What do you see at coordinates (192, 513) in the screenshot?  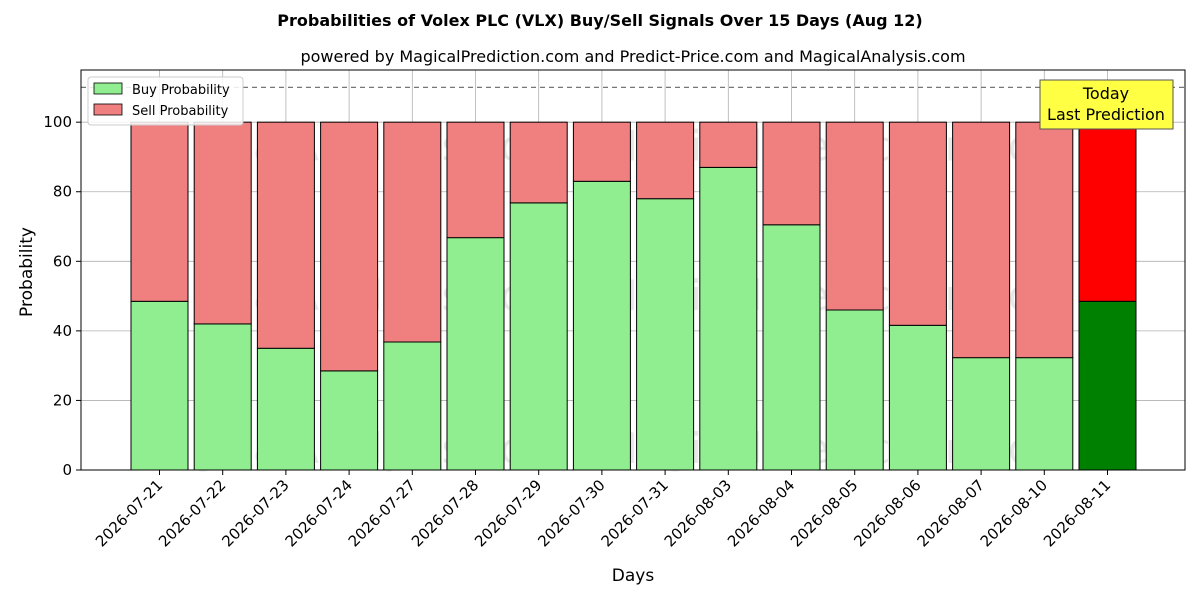 I see `x-tick-label: 2026-07-22` at bounding box center [192, 513].